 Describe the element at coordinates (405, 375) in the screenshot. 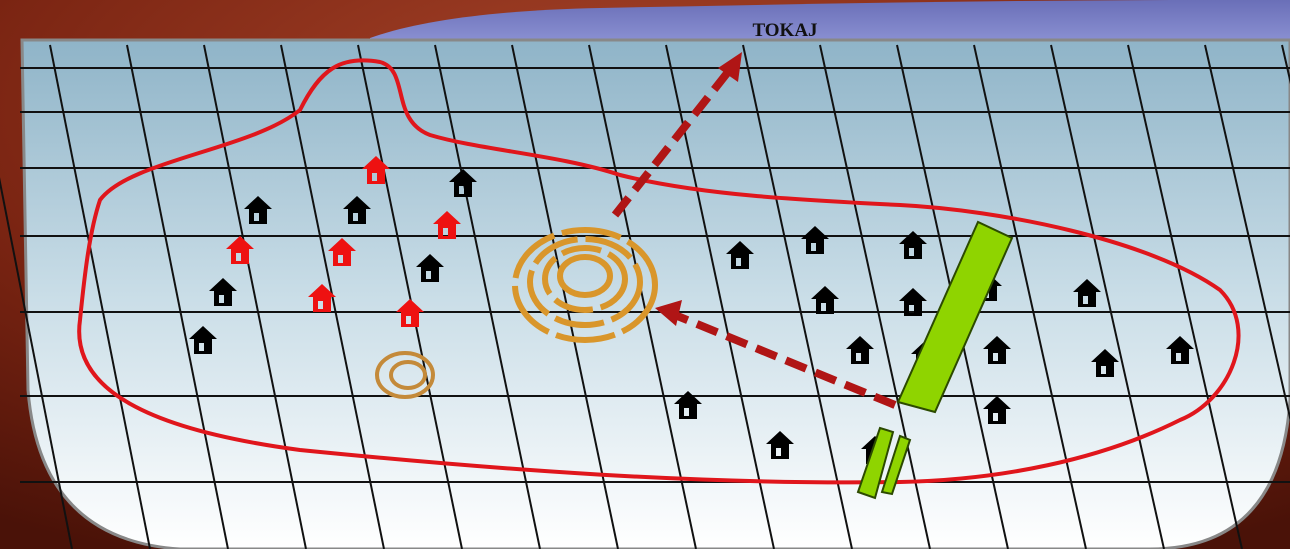

I see `spiral-small` at that location.